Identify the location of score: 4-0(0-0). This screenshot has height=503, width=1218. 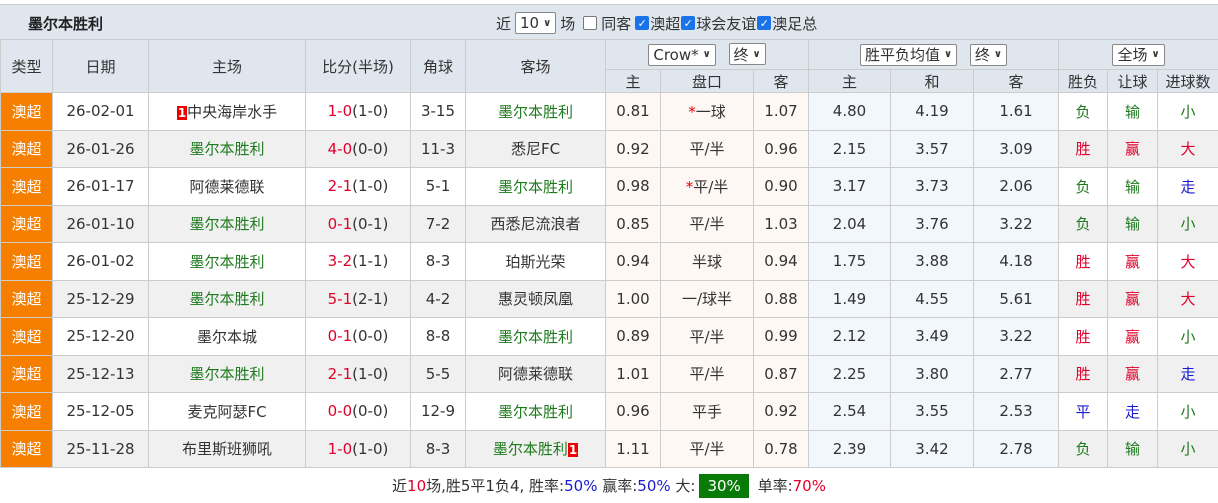
(358, 149).